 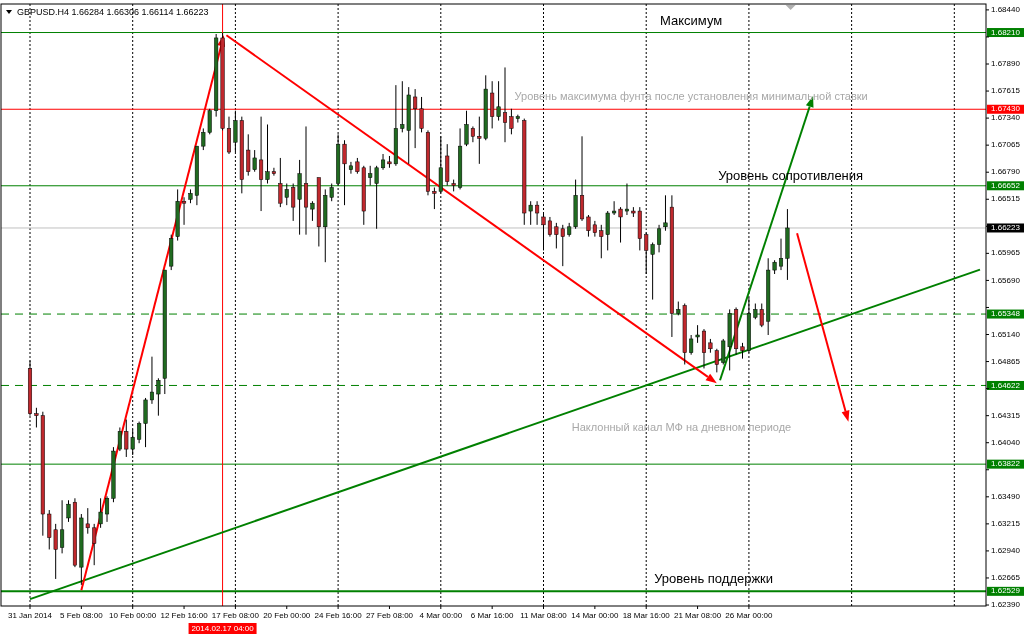 I want to click on x-tick-label: 18 Mar 16:00, so click(x=646, y=615).